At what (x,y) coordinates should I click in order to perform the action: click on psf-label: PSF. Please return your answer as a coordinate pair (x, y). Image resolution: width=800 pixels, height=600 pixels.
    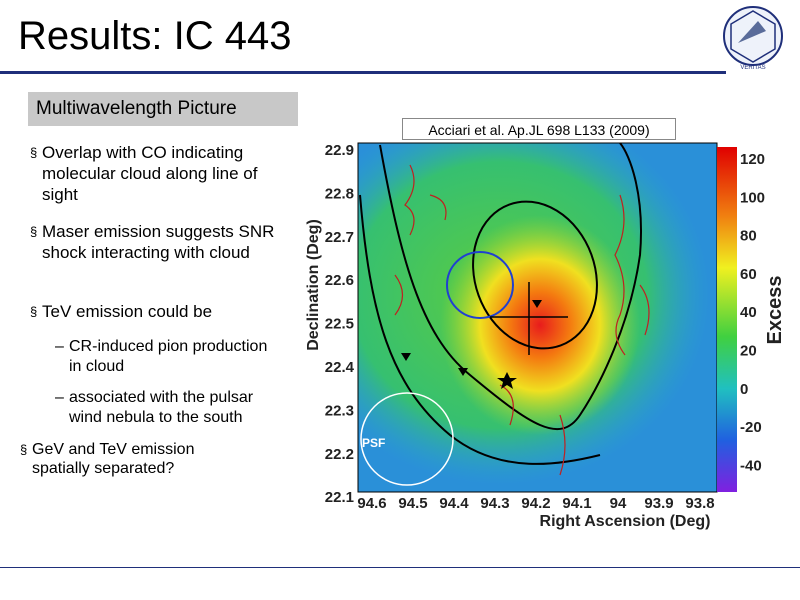
    Looking at the image, I should click on (373, 443).